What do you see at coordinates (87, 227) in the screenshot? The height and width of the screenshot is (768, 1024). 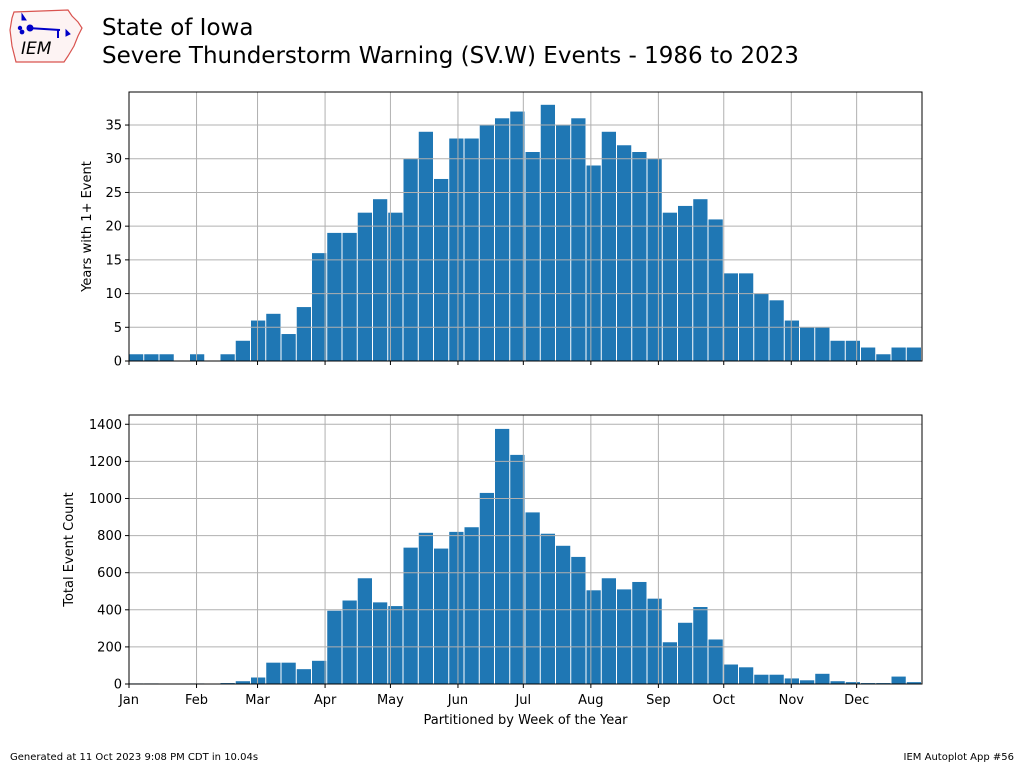 I see `y-axis-label: Years with 1+ Event` at bounding box center [87, 227].